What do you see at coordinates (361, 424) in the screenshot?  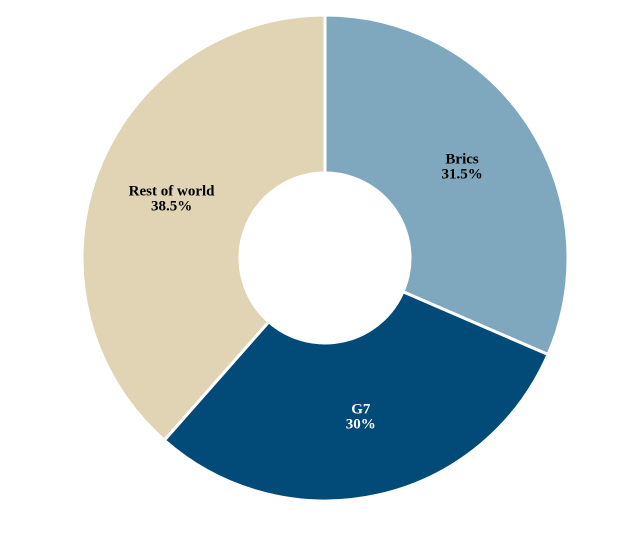 I see `slice-value-label: 30%` at bounding box center [361, 424].